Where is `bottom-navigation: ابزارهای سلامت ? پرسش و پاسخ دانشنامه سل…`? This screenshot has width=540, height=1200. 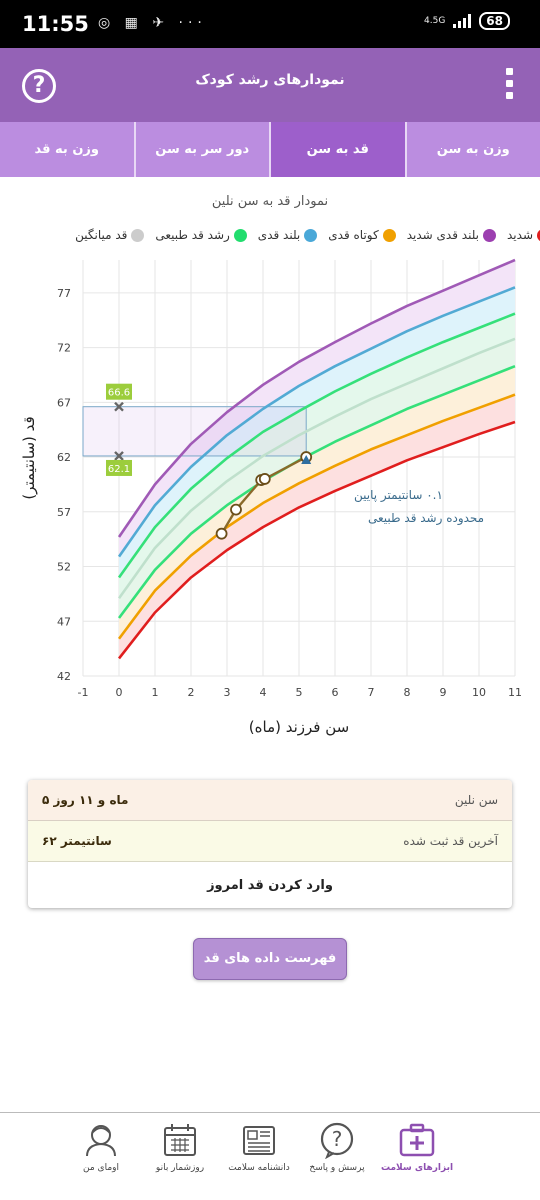 bottom-navigation: ابزارهای سلامت ? پرسش و پاسخ دانشنامه سل… is located at coordinates (270, 1156).